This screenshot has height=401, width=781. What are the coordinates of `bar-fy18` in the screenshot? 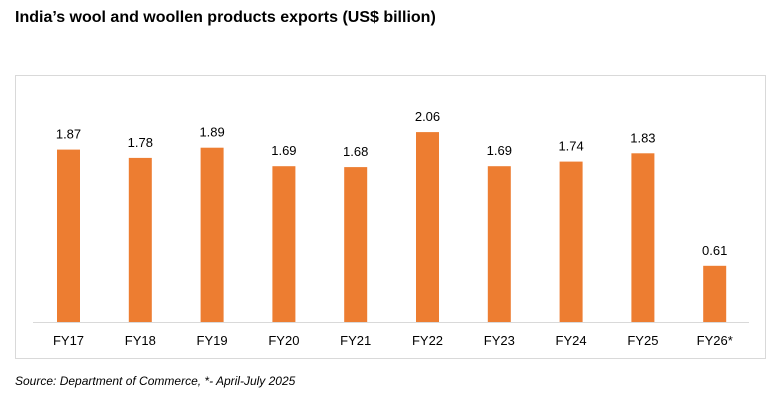 It's located at (140, 239).